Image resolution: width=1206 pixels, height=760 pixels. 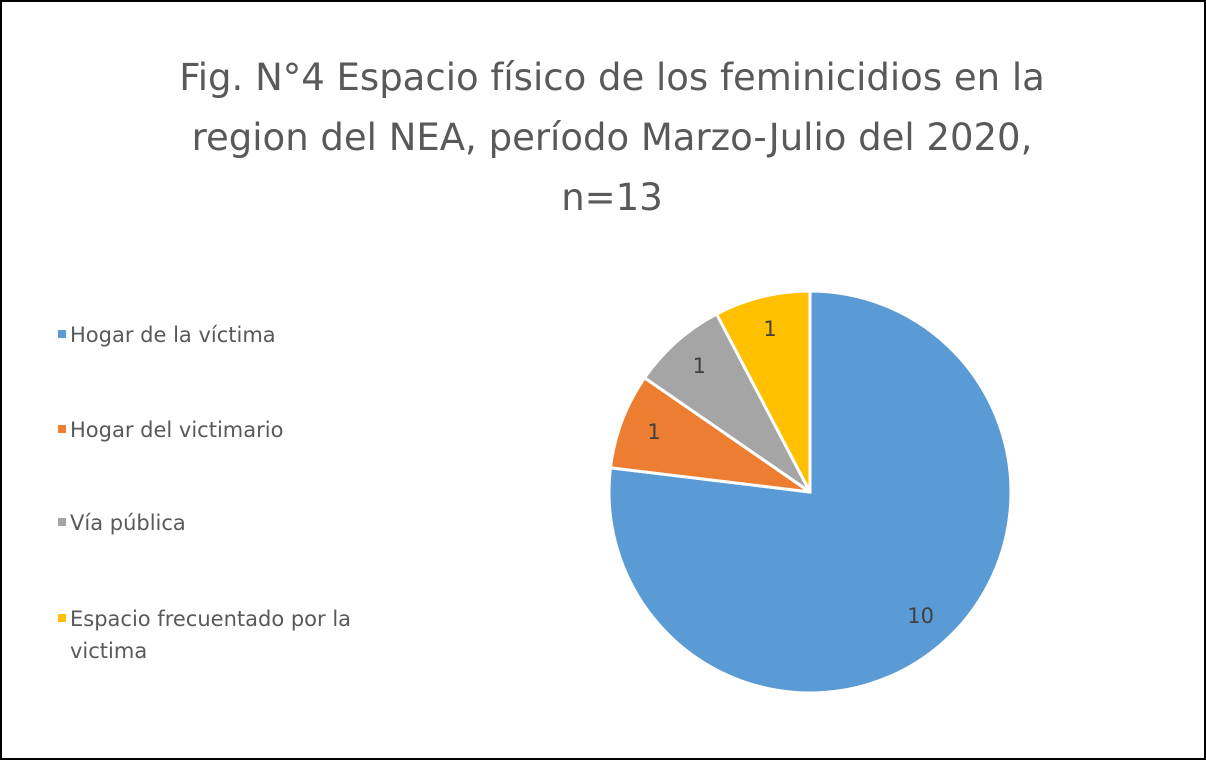 I want to click on legend-label: Vía pública, so click(x=128, y=523).